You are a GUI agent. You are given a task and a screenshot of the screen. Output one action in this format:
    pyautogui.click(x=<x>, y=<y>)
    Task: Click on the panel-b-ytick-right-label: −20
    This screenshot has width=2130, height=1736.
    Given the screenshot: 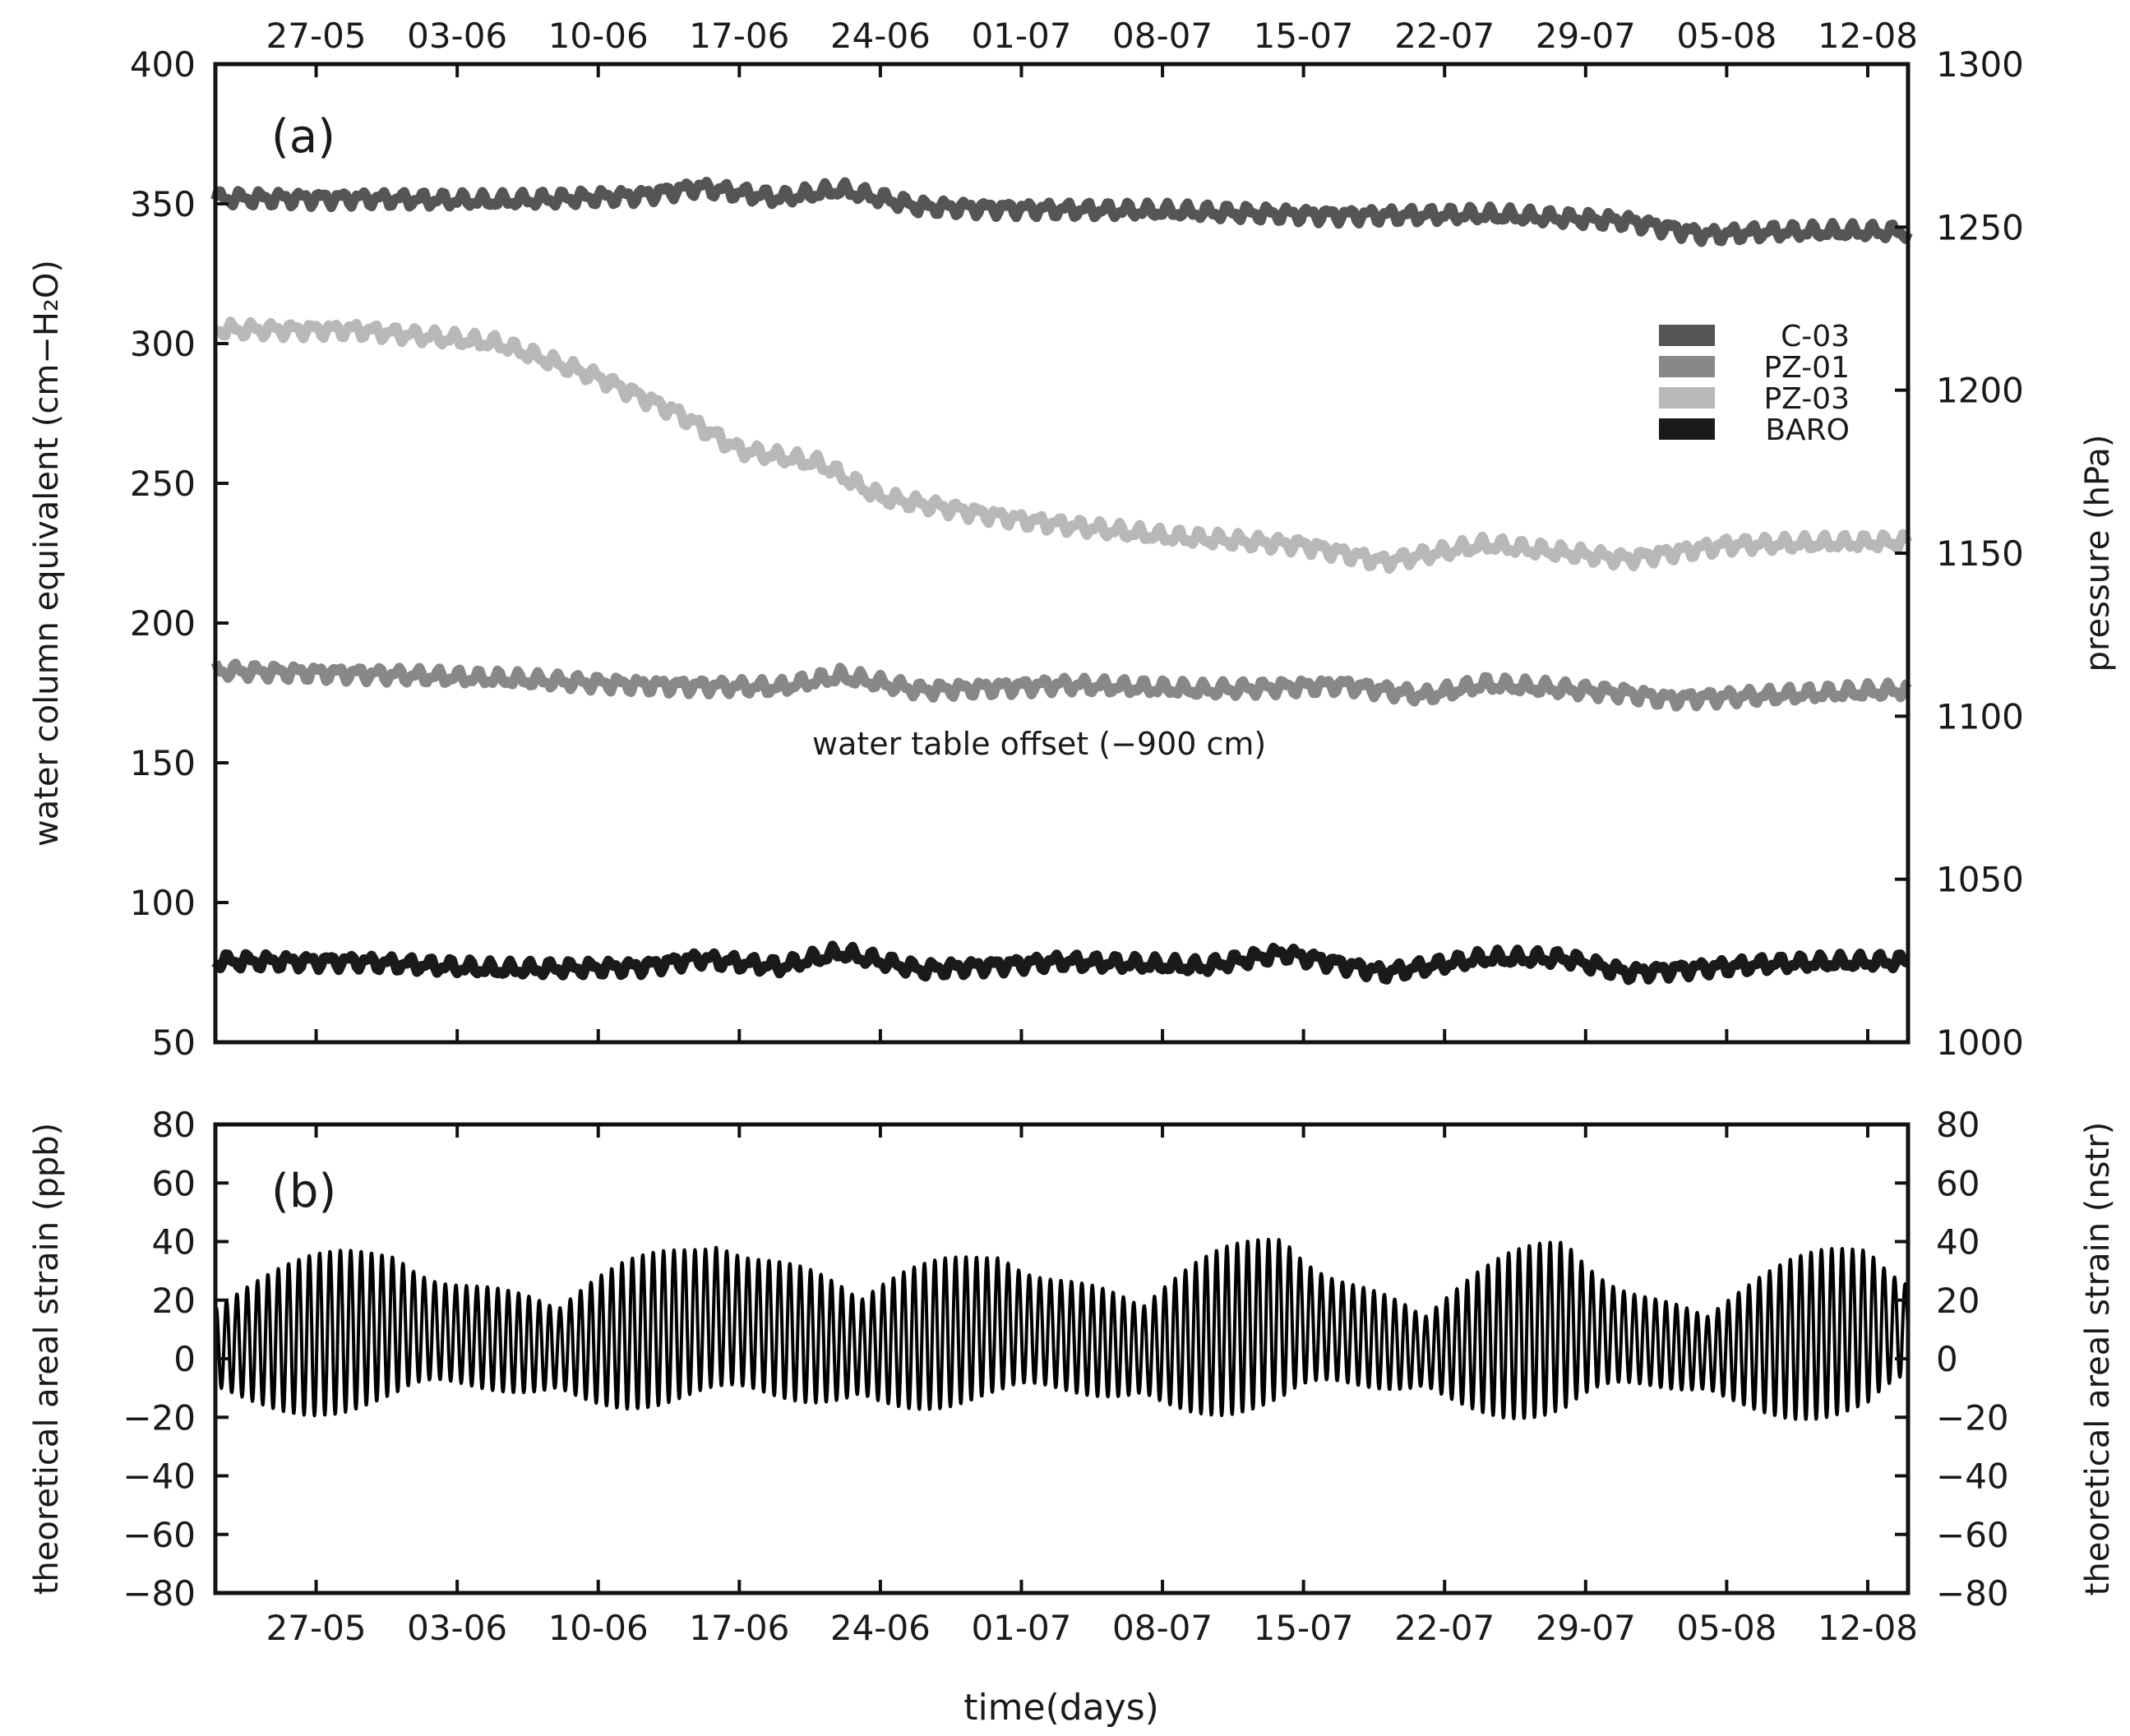 What is the action you would take?
    pyautogui.click(x=1973, y=1417)
    